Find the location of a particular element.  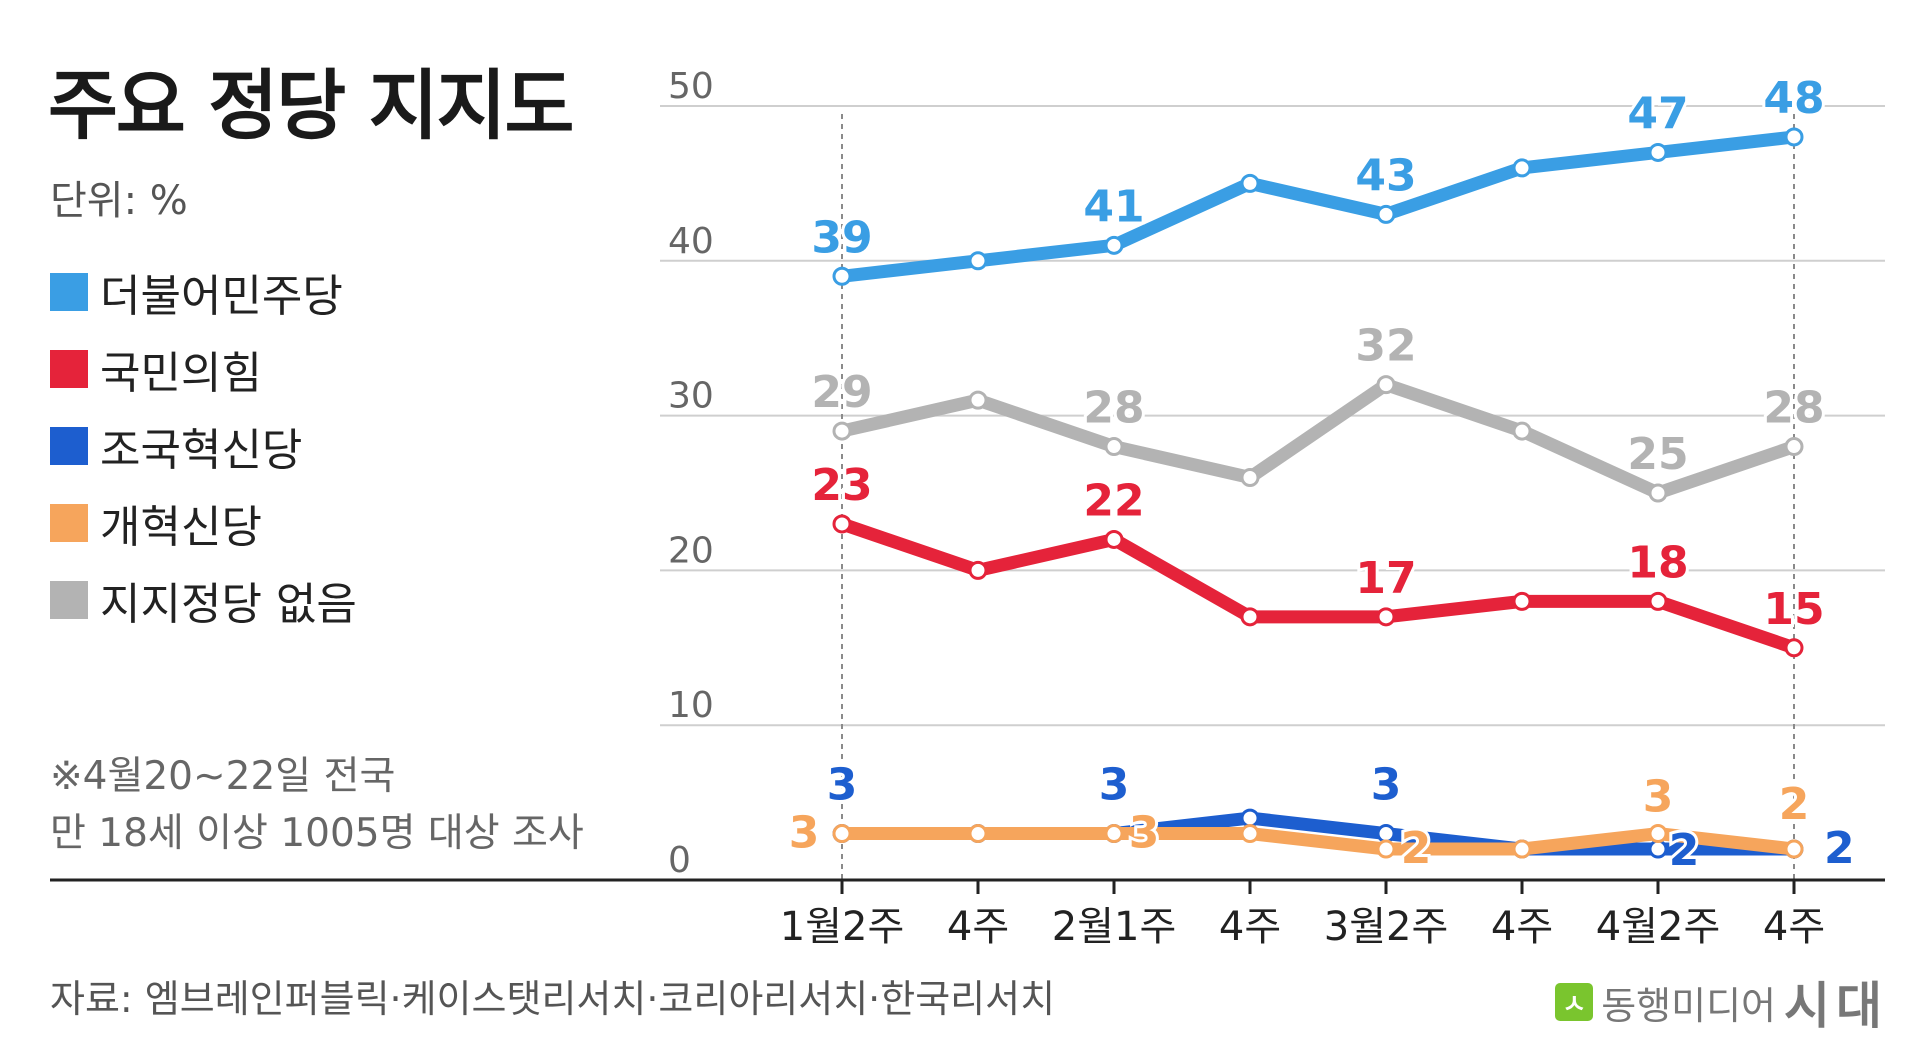

y-tick-label: 0 is located at coordinates (679, 860).